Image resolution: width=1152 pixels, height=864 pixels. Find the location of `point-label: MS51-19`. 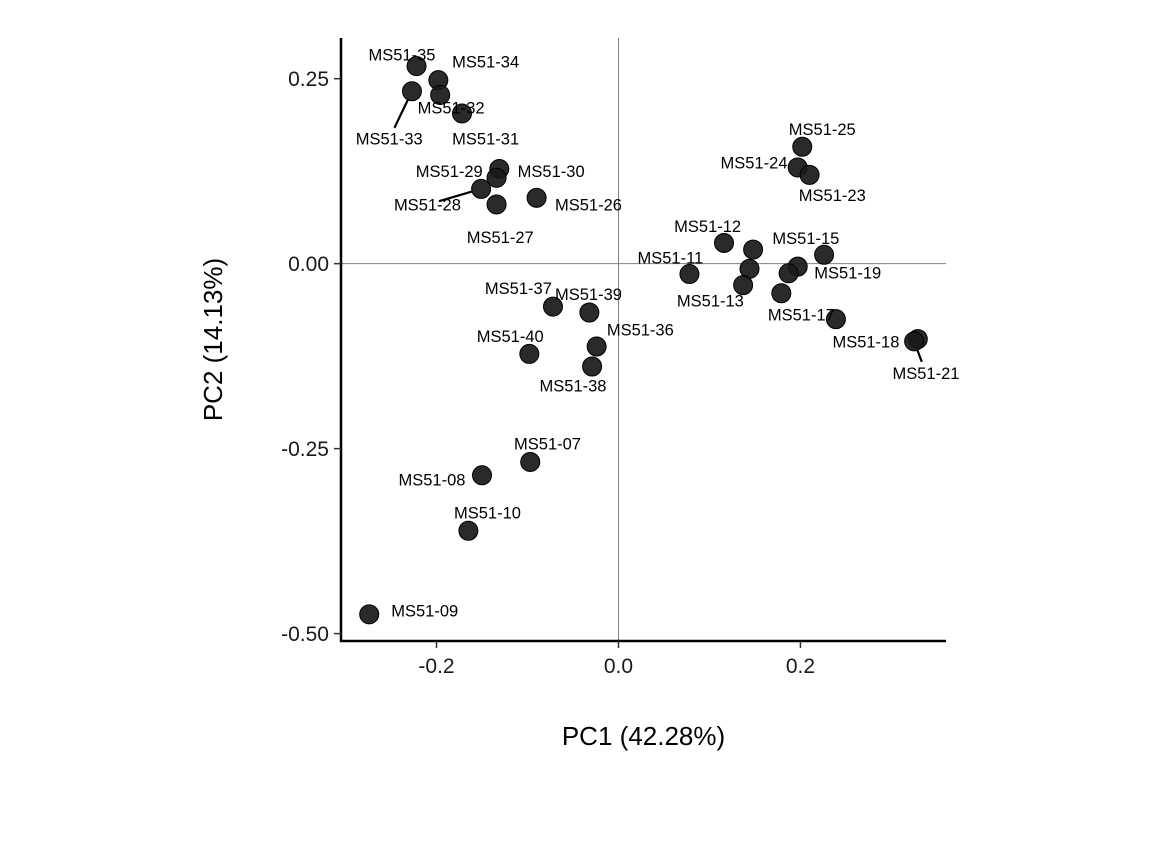

point-label: MS51-19 is located at coordinates (847, 274).